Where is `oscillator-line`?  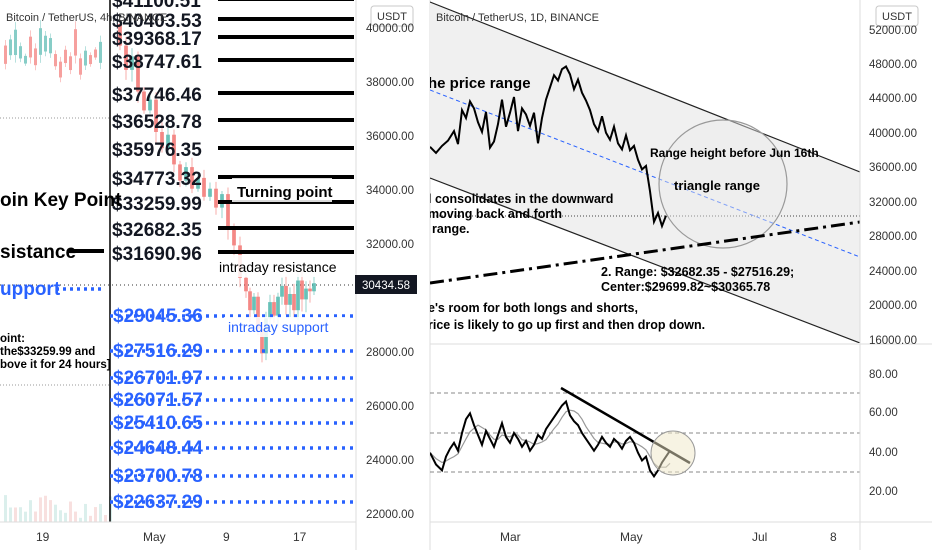 oscillator-line is located at coordinates (550, 439).